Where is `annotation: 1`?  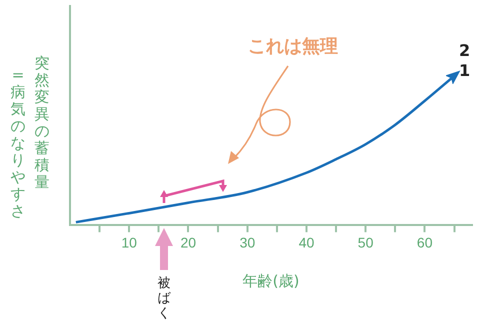 annotation: 1 is located at coordinates (464, 70).